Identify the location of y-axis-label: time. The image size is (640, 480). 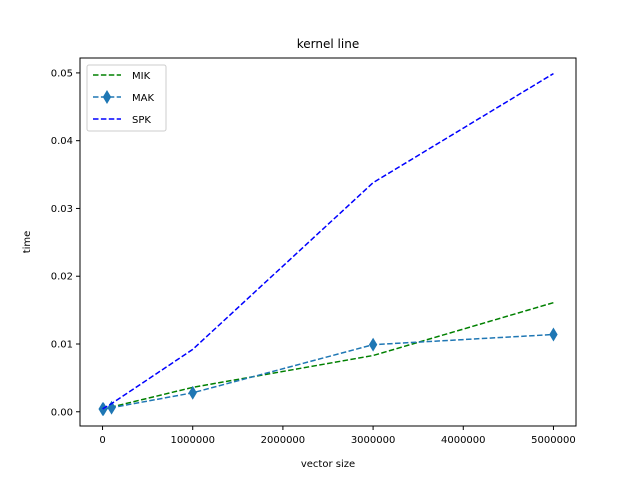
(27, 242).